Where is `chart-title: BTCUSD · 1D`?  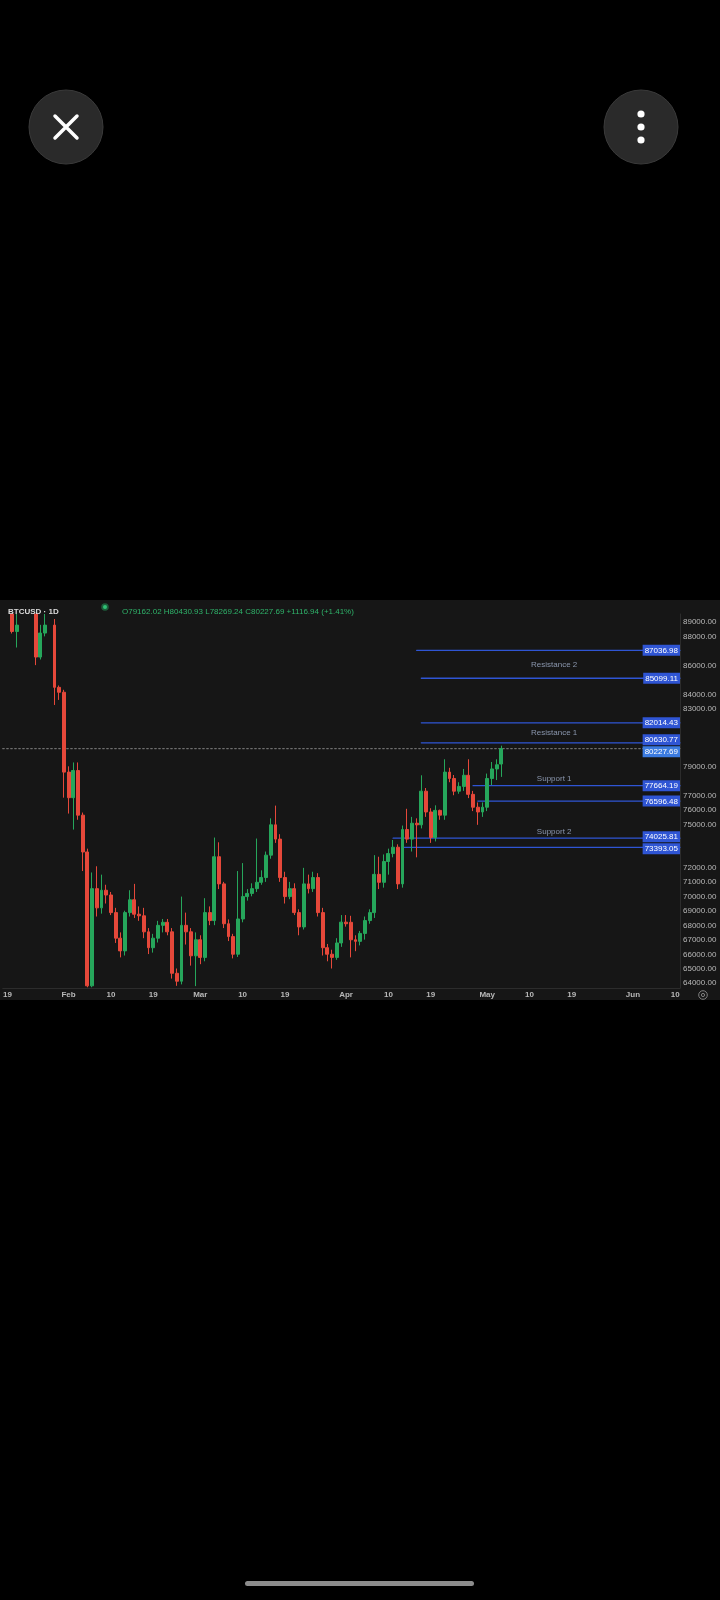 chart-title: BTCUSD · 1D is located at coordinates (33, 611).